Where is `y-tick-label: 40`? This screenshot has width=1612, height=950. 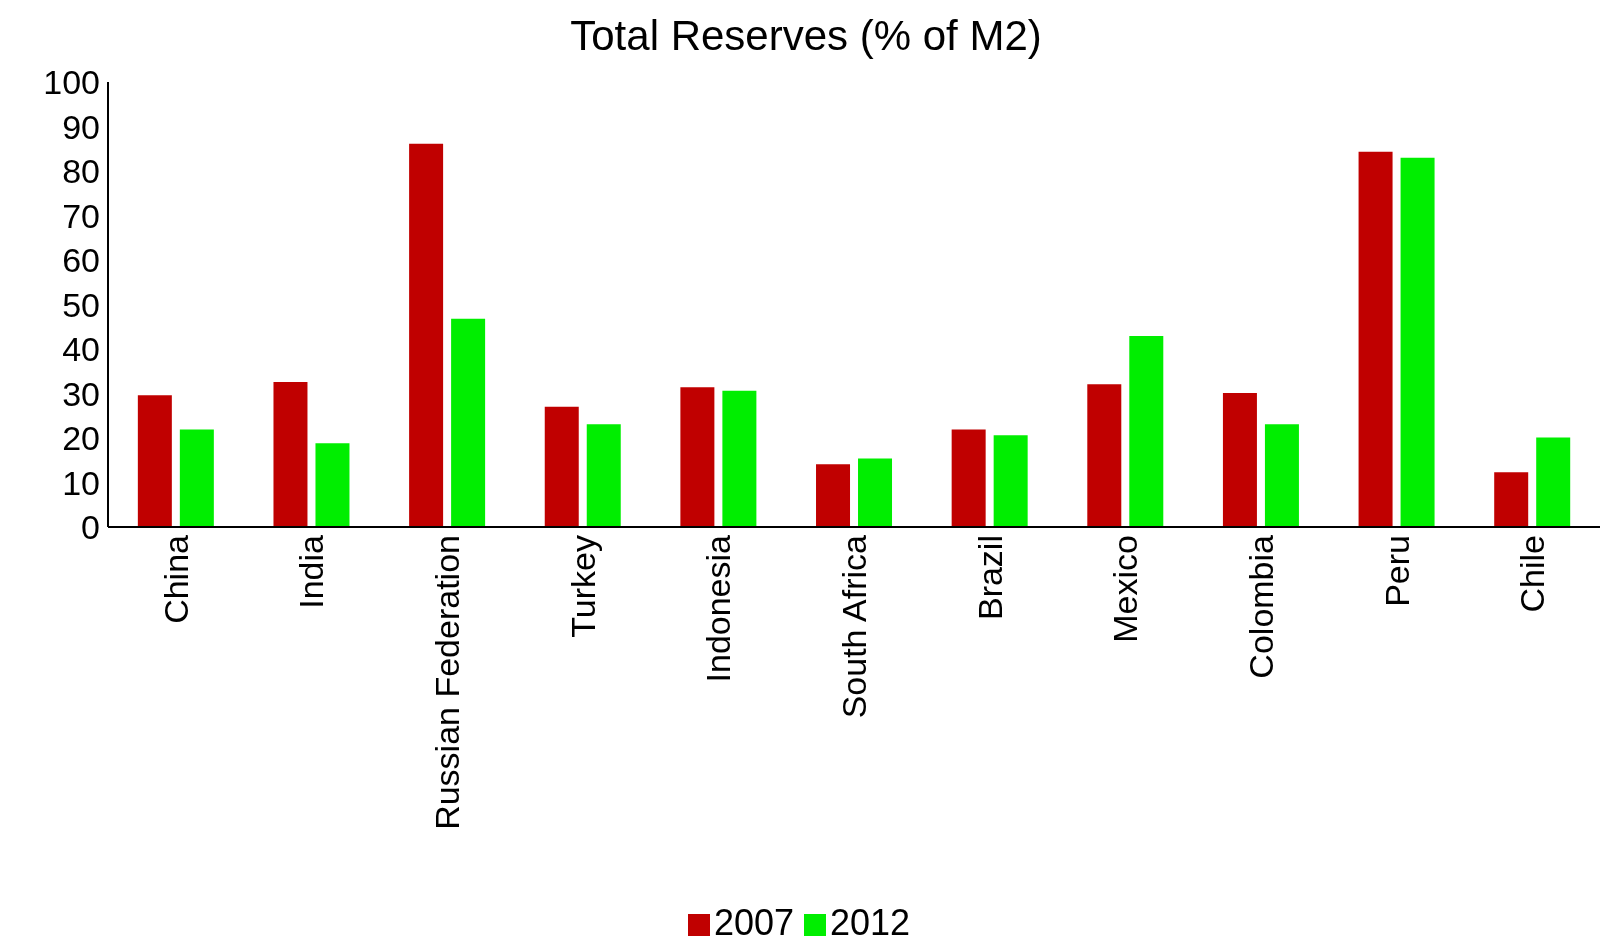 y-tick-label: 40 is located at coordinates (81, 349).